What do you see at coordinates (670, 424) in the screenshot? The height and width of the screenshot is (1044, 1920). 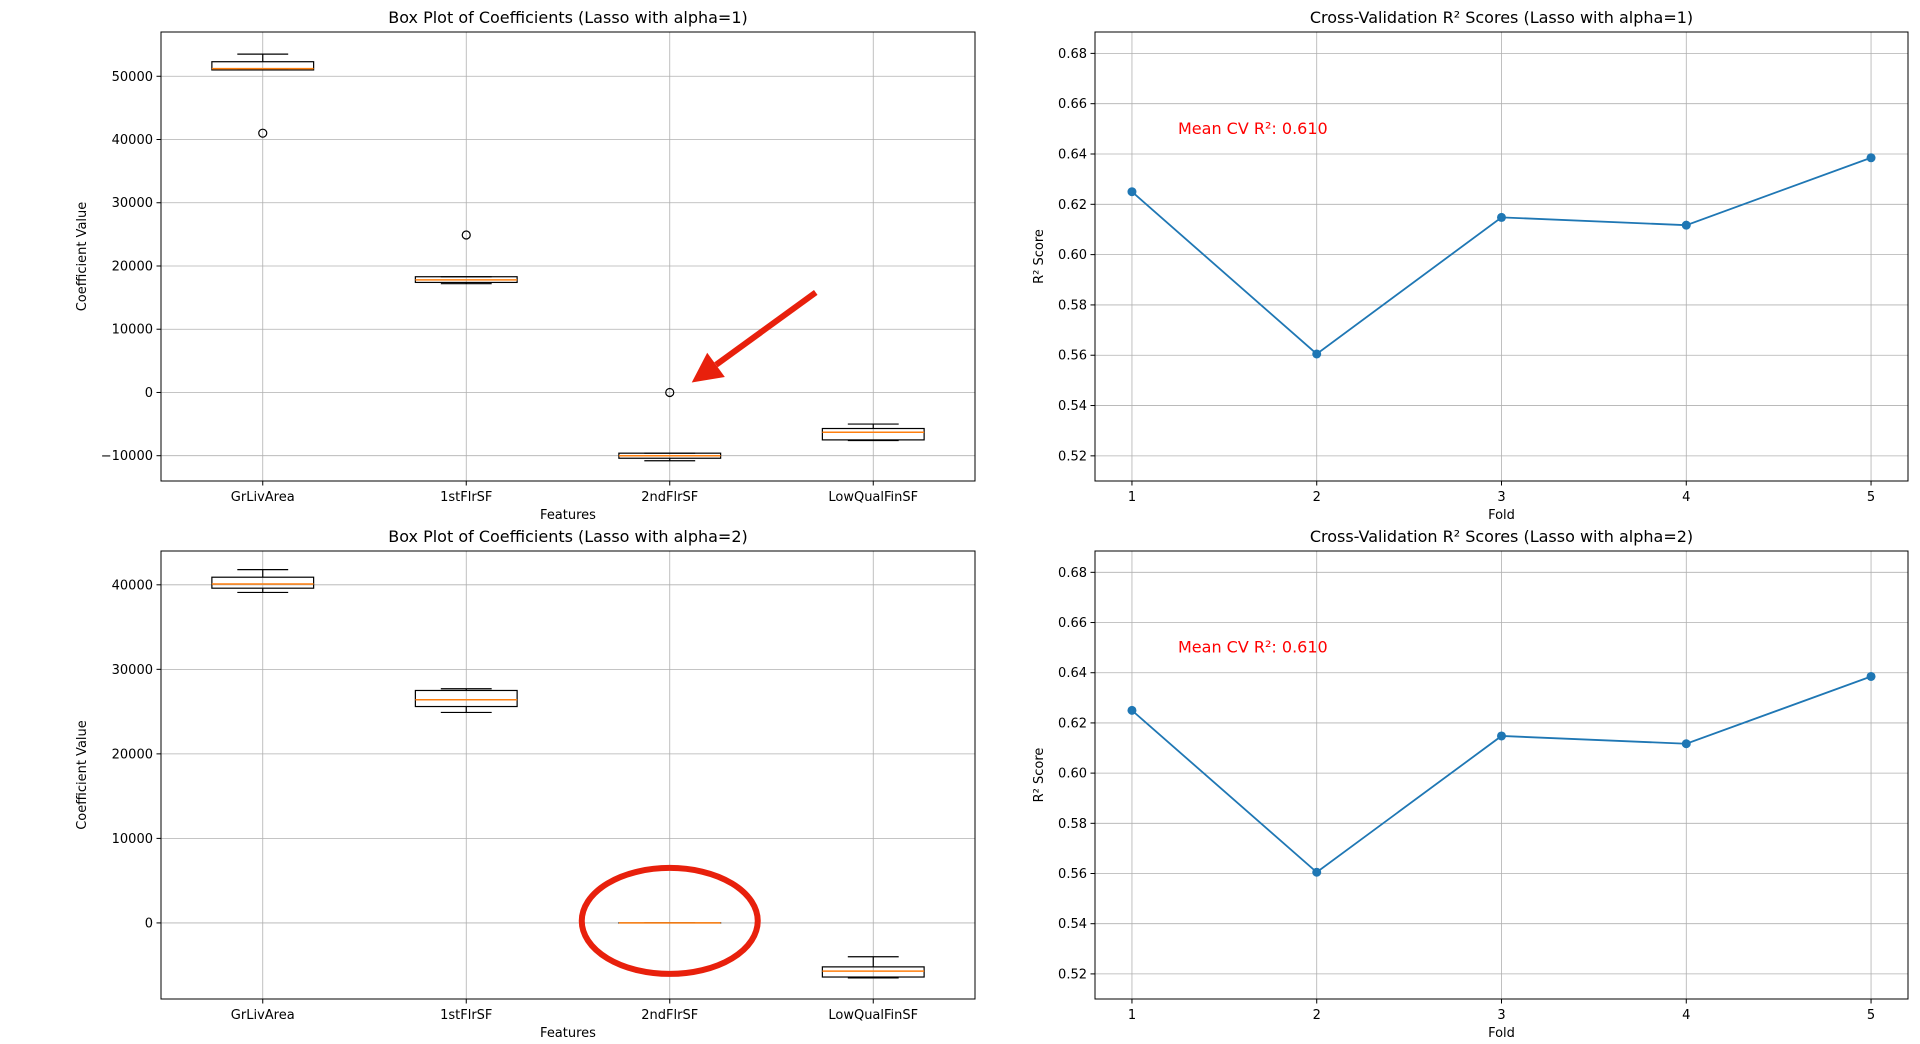 I see `box-2ndFlrSF` at bounding box center [670, 424].